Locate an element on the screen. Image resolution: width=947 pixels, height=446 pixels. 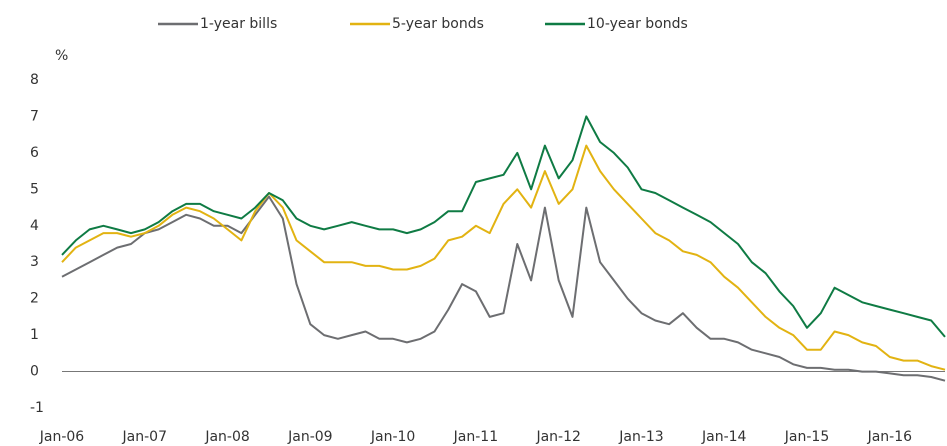
y-tick-label: 6 is located at coordinates (34, 153).